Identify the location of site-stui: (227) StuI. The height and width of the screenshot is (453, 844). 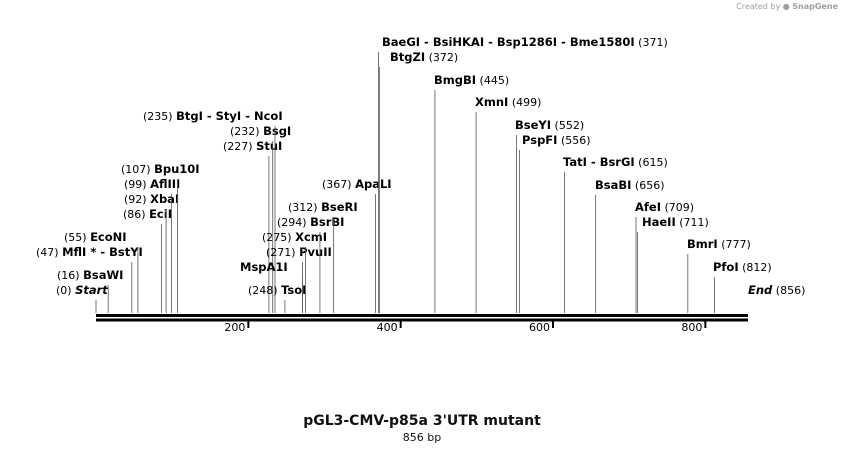
(252, 226).